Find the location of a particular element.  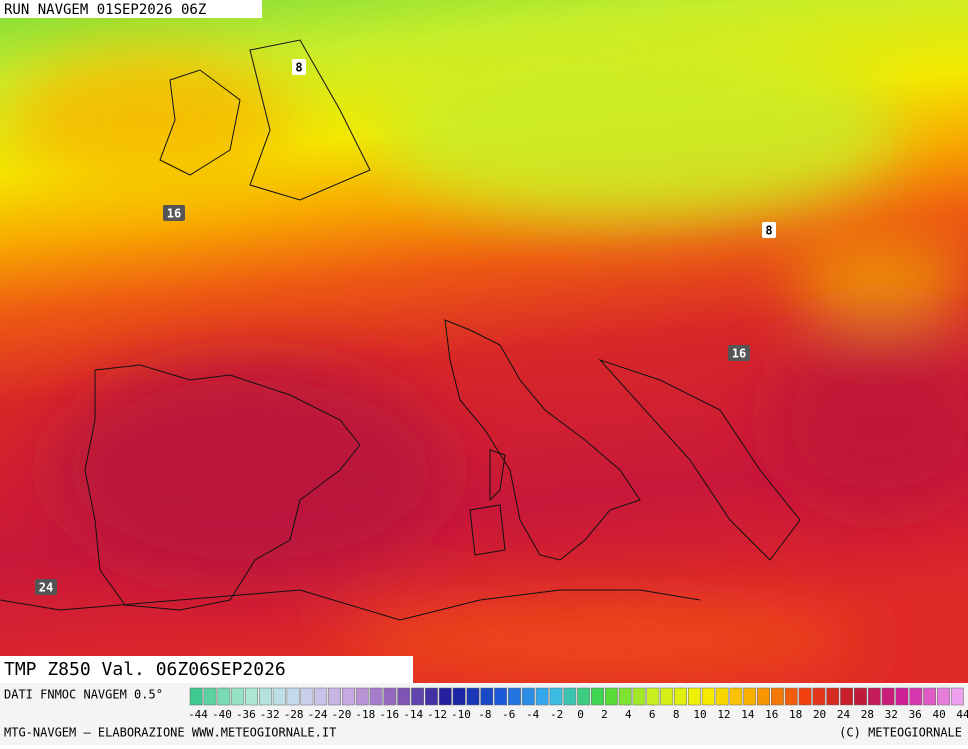

colorbar-label: 24 is located at coordinates (844, 714).